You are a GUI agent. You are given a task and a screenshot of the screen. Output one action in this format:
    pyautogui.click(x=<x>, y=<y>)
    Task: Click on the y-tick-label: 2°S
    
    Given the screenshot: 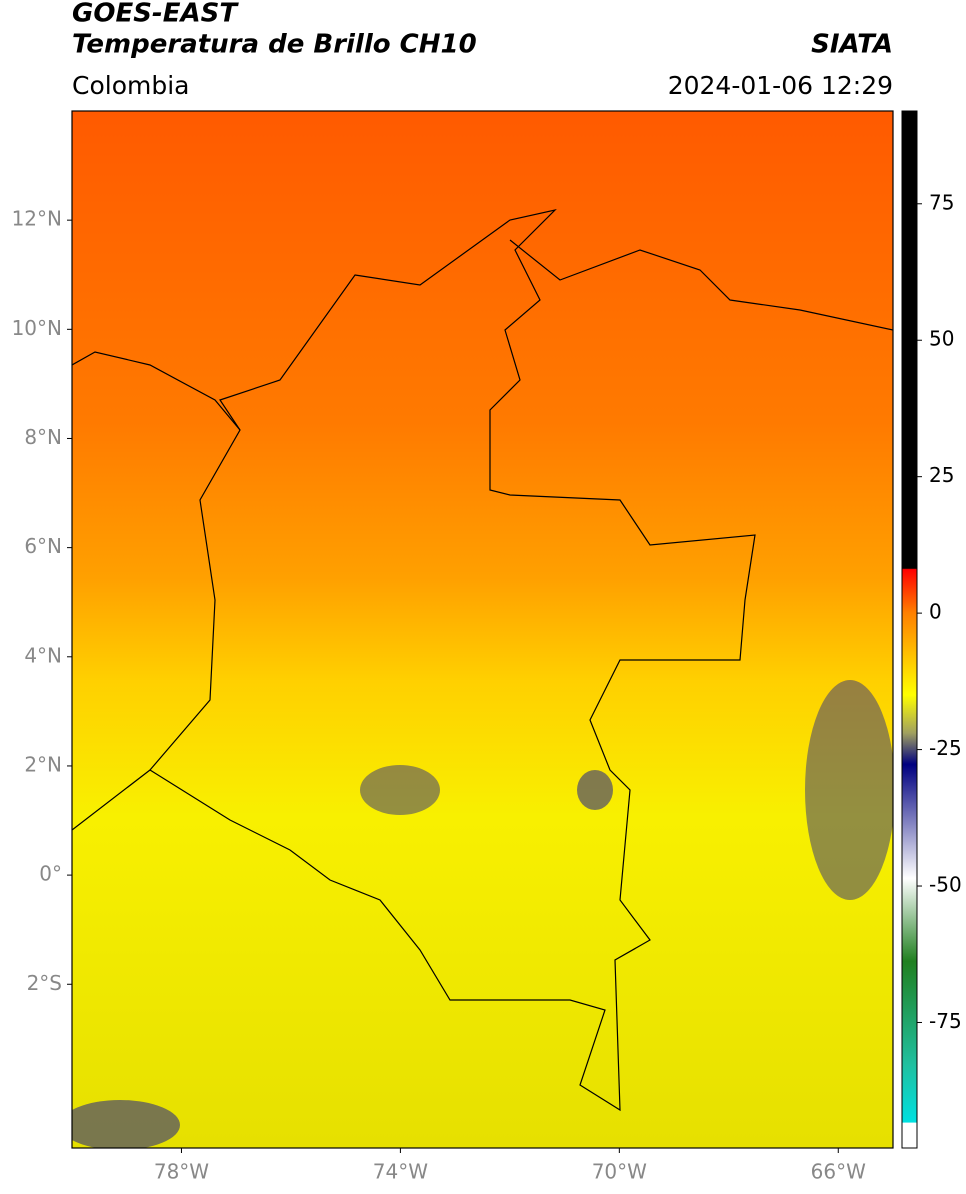 What is the action you would take?
    pyautogui.click(x=44, y=983)
    